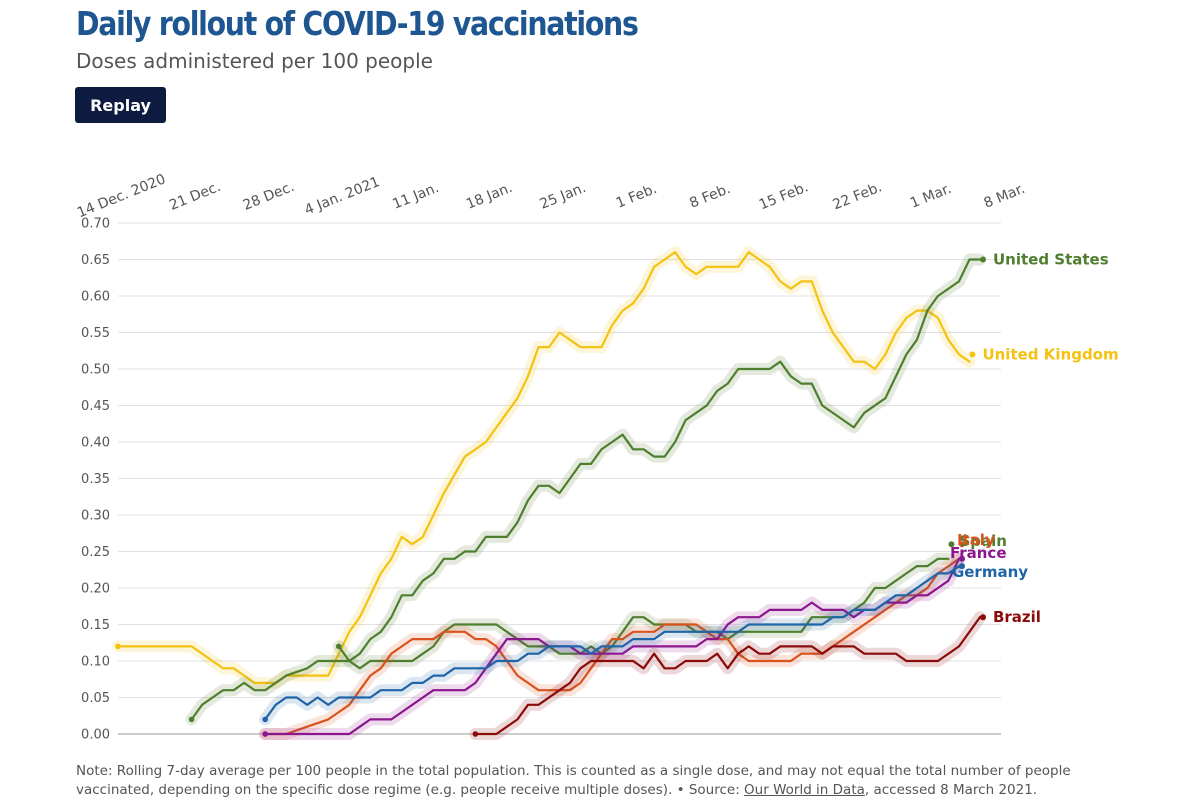 This screenshot has height=802, width=1201. Describe the element at coordinates (95, 516) in the screenshot. I see `y-tick-label: 0.30` at that location.